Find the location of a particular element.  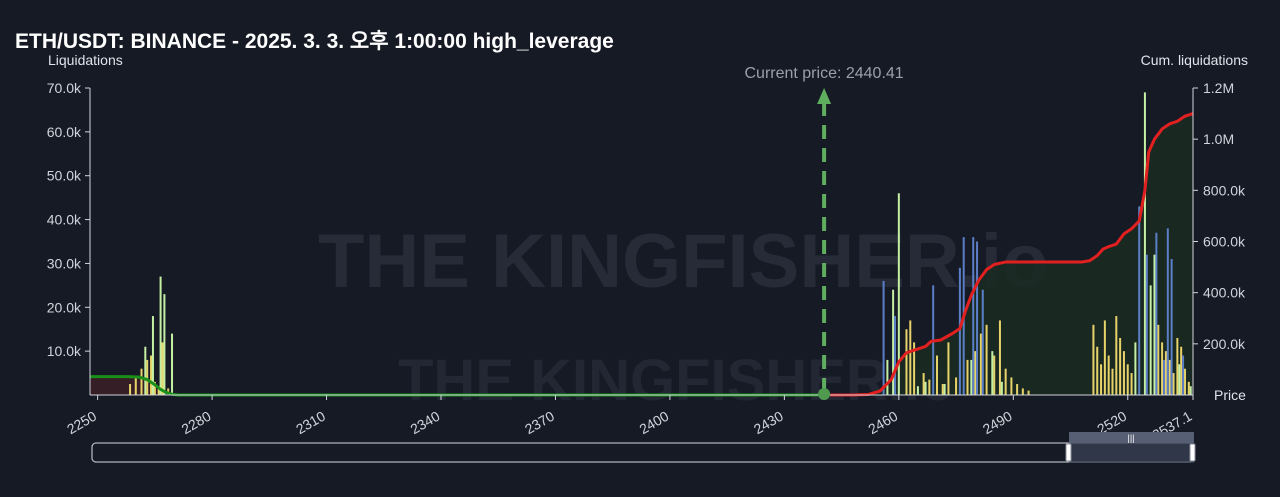

x-tick-label-0: 2250 is located at coordinates (81, 423).